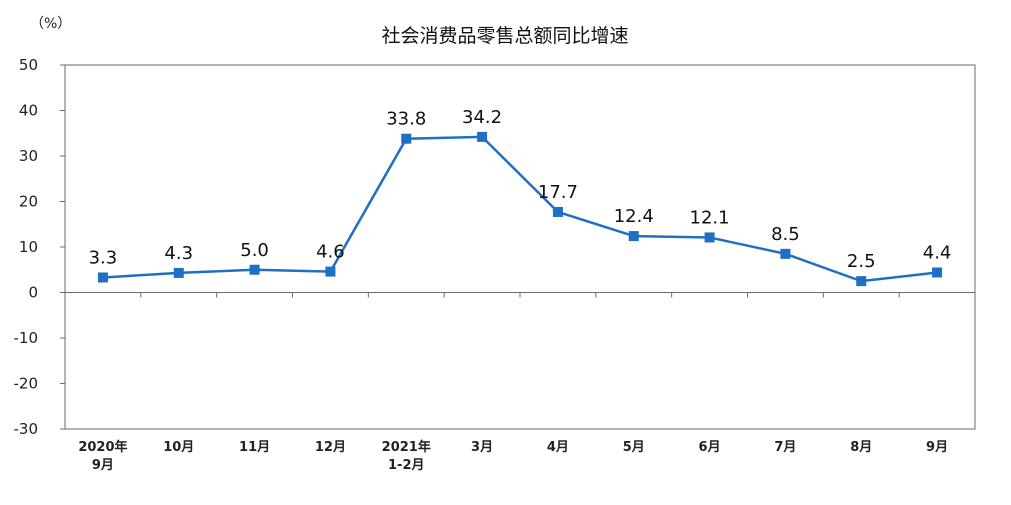 This screenshot has height=505, width=1011. What do you see at coordinates (406, 465) in the screenshot?
I see `x-tick-label: 1-2月` at bounding box center [406, 465].